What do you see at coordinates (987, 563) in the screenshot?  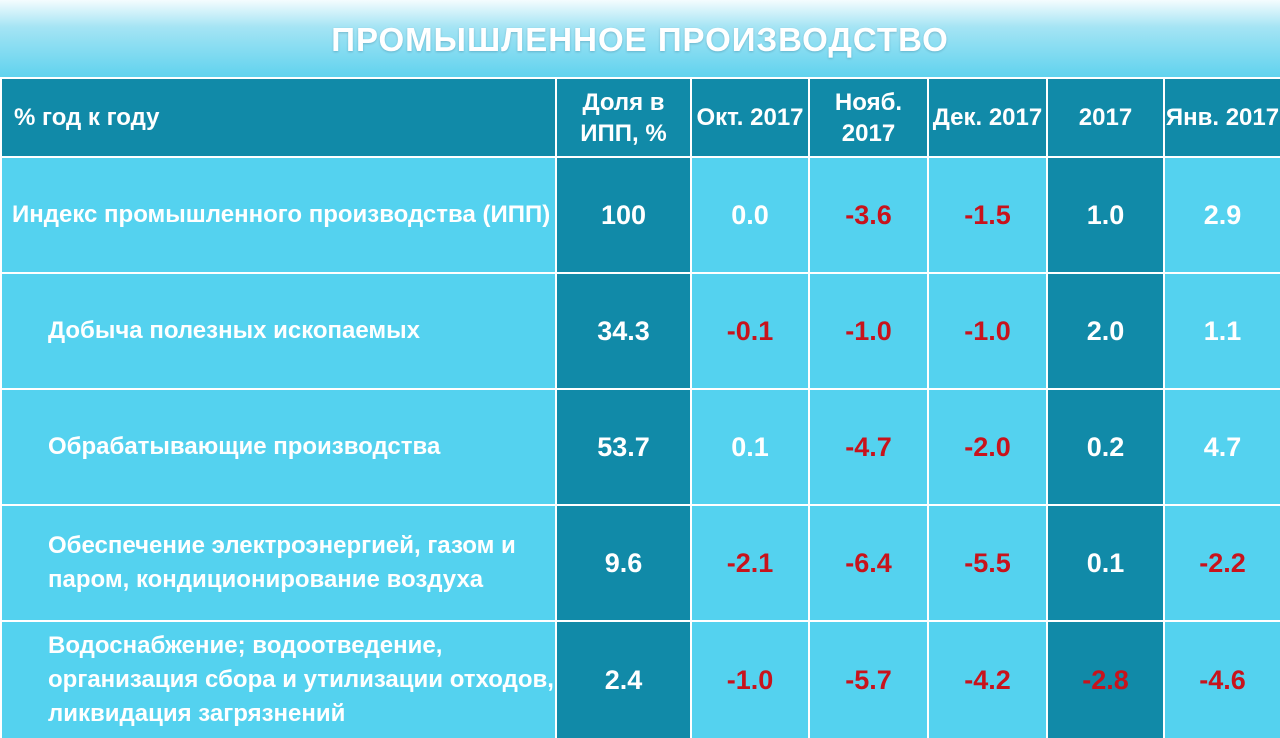 I see `value-cell: -5.5` at bounding box center [987, 563].